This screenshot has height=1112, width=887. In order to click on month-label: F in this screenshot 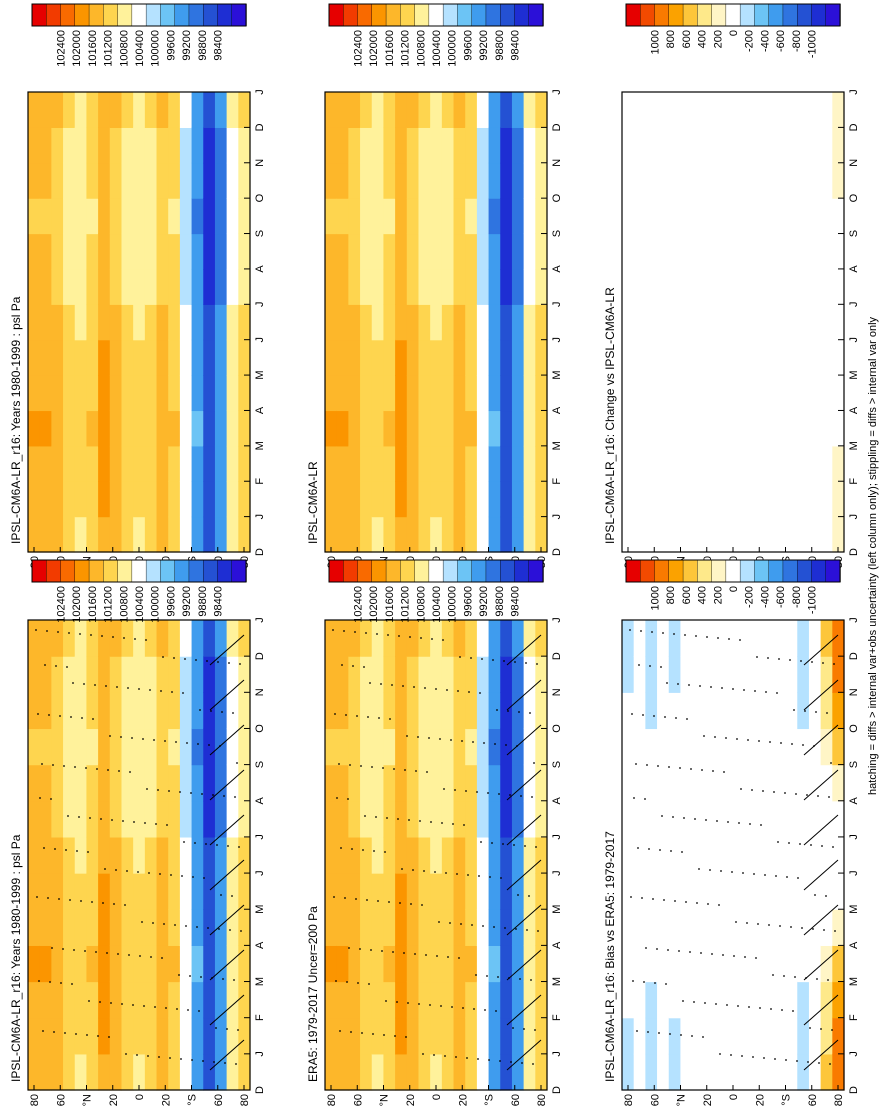, I will do `click(557, 1017)`.